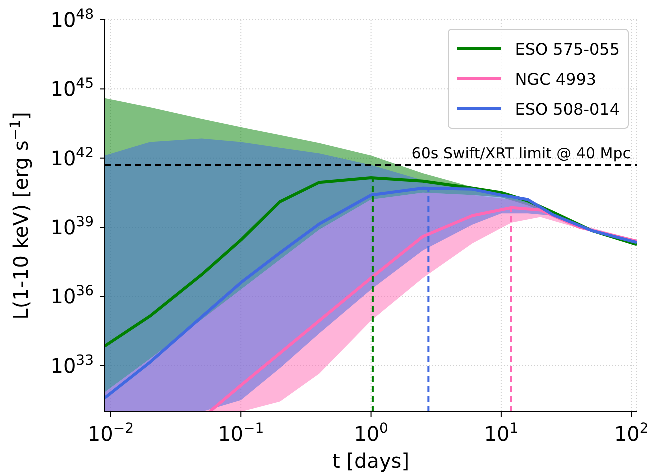 This screenshot has width=650, height=475. Describe the element at coordinates (521, 153) in the screenshot. I see `ref-line-label: 60s Swift/XRT limit @ 40 Mpc` at that location.